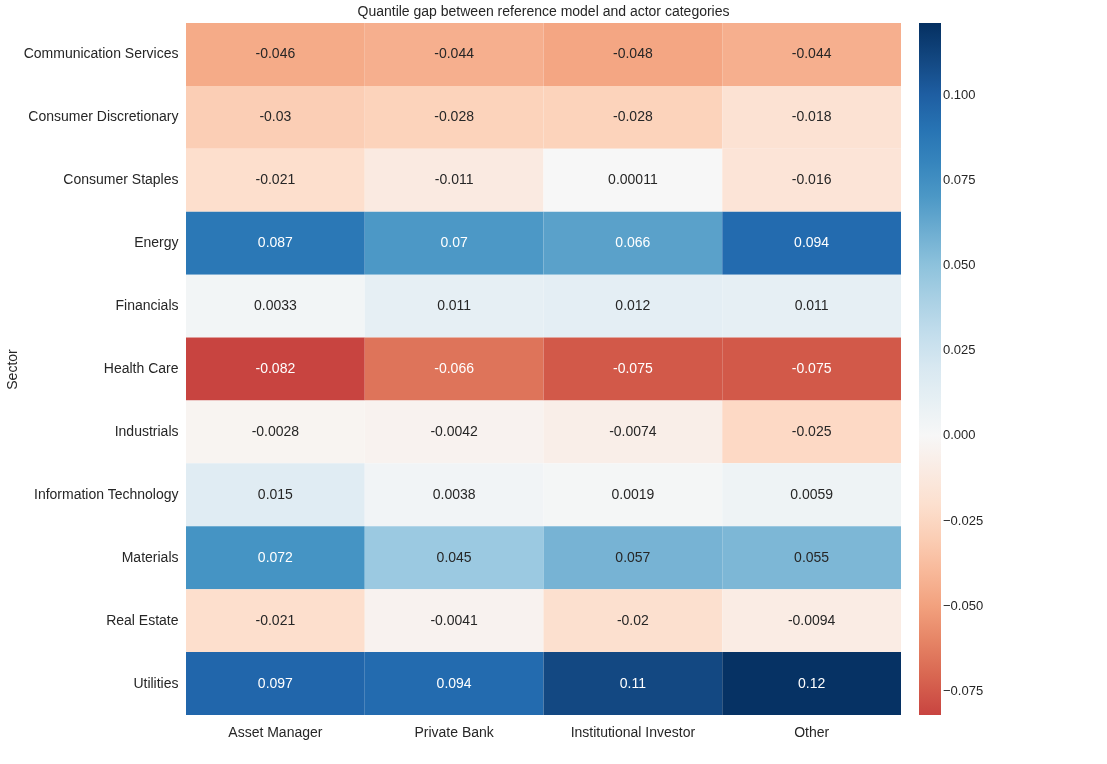 This screenshot has width=1107, height=764. I want to click on data-label: 0.07, so click(454, 242).